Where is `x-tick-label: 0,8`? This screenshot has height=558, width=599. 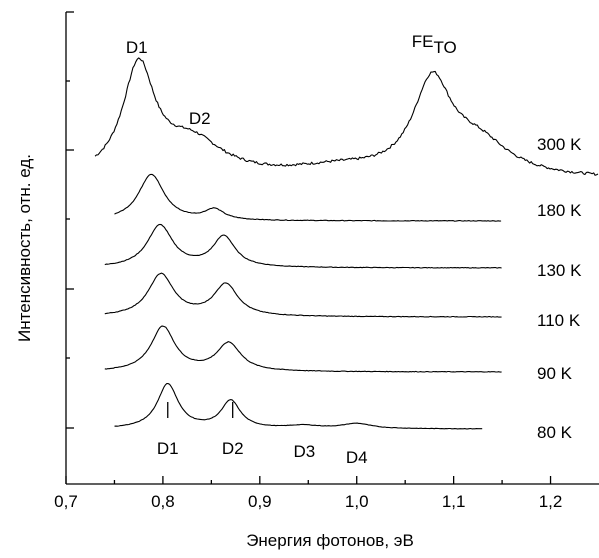 x-tick-label: 0,8 is located at coordinates (163, 501).